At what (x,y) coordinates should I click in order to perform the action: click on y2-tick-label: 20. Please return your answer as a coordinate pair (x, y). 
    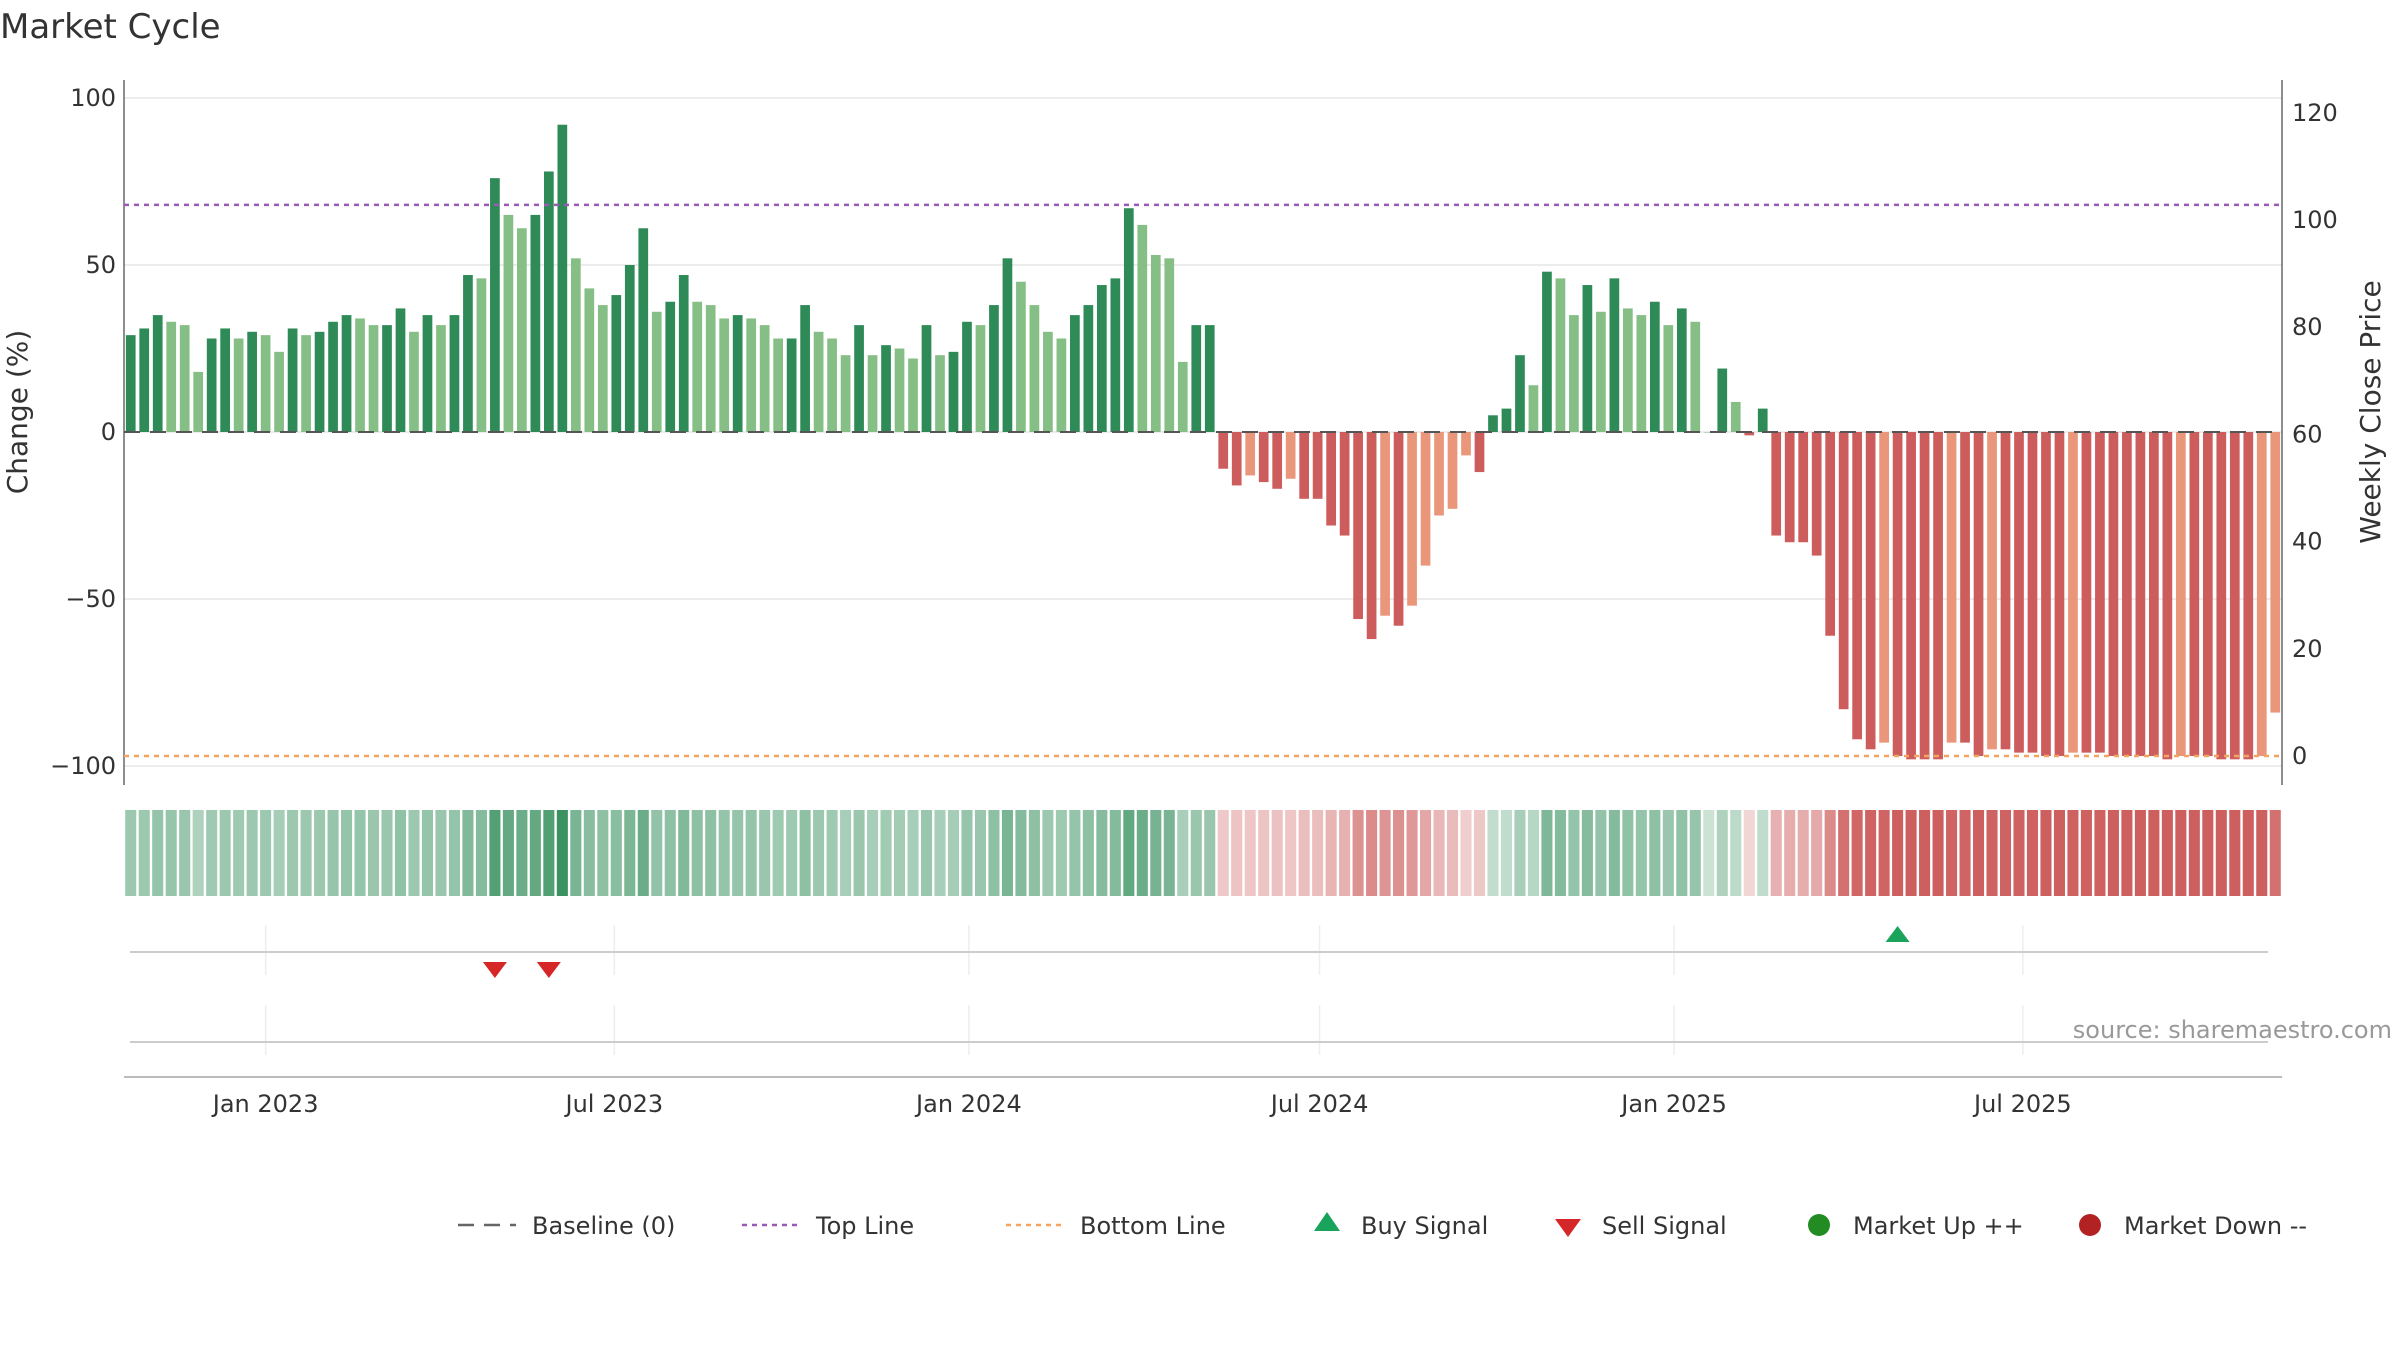
    Looking at the image, I should click on (2307, 649).